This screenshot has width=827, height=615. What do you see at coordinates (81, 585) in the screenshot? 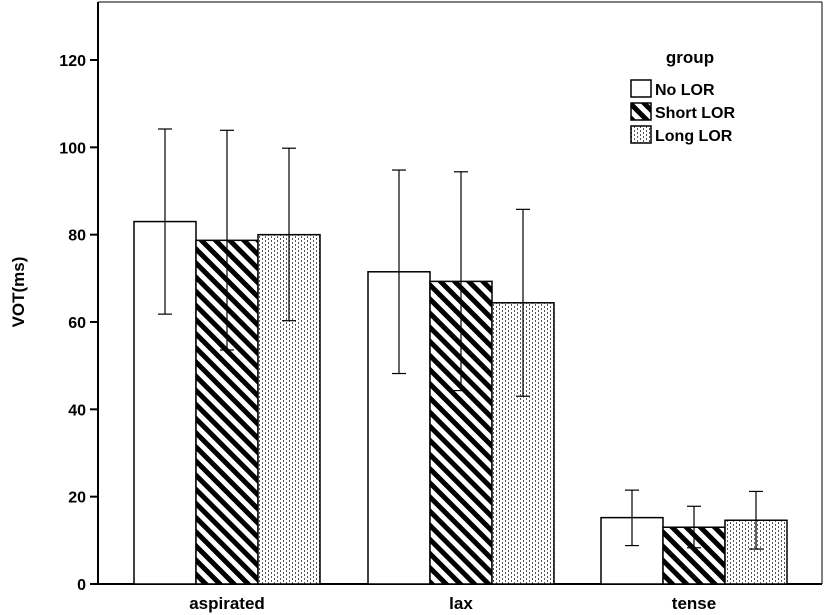
I see `y-tick-label-0: 0` at bounding box center [81, 585].